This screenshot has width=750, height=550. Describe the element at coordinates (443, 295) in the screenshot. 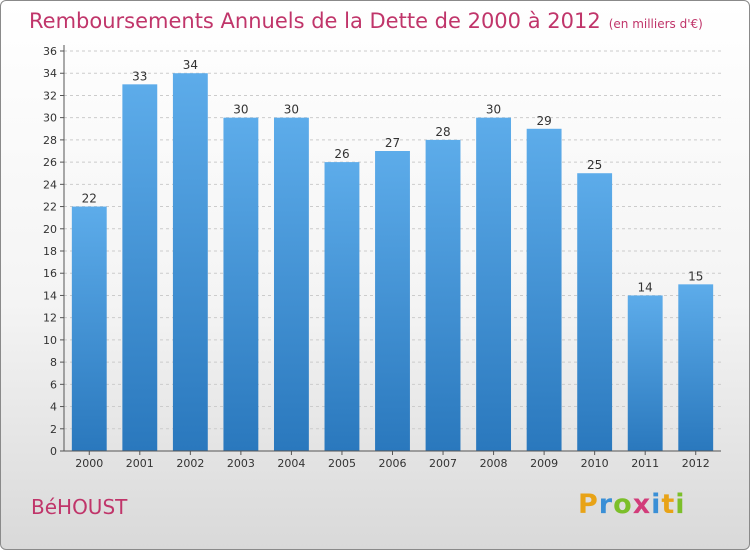

I see `bar-2007` at that location.